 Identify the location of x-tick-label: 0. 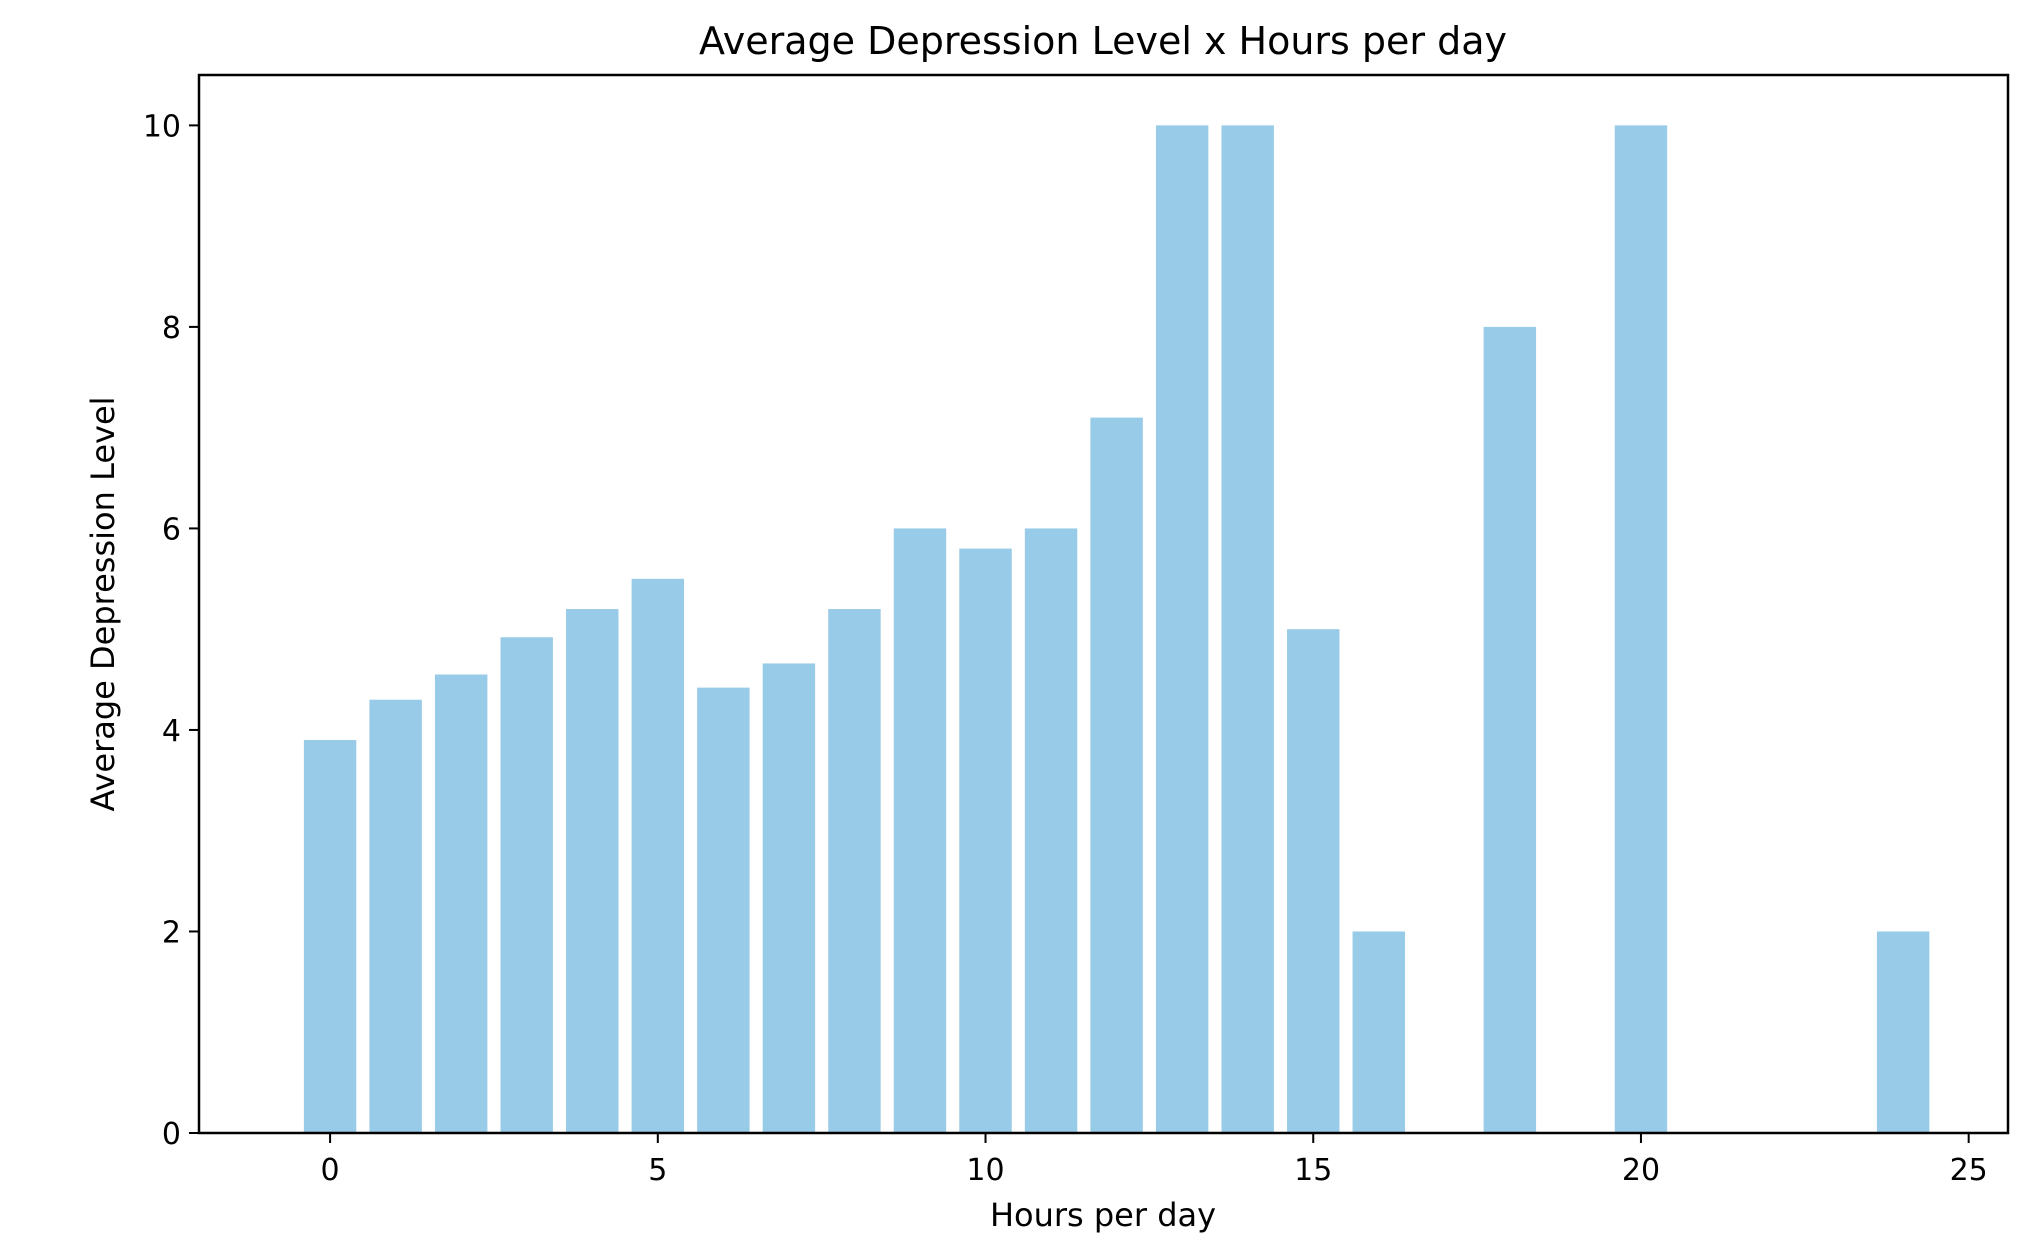
(330, 1170).